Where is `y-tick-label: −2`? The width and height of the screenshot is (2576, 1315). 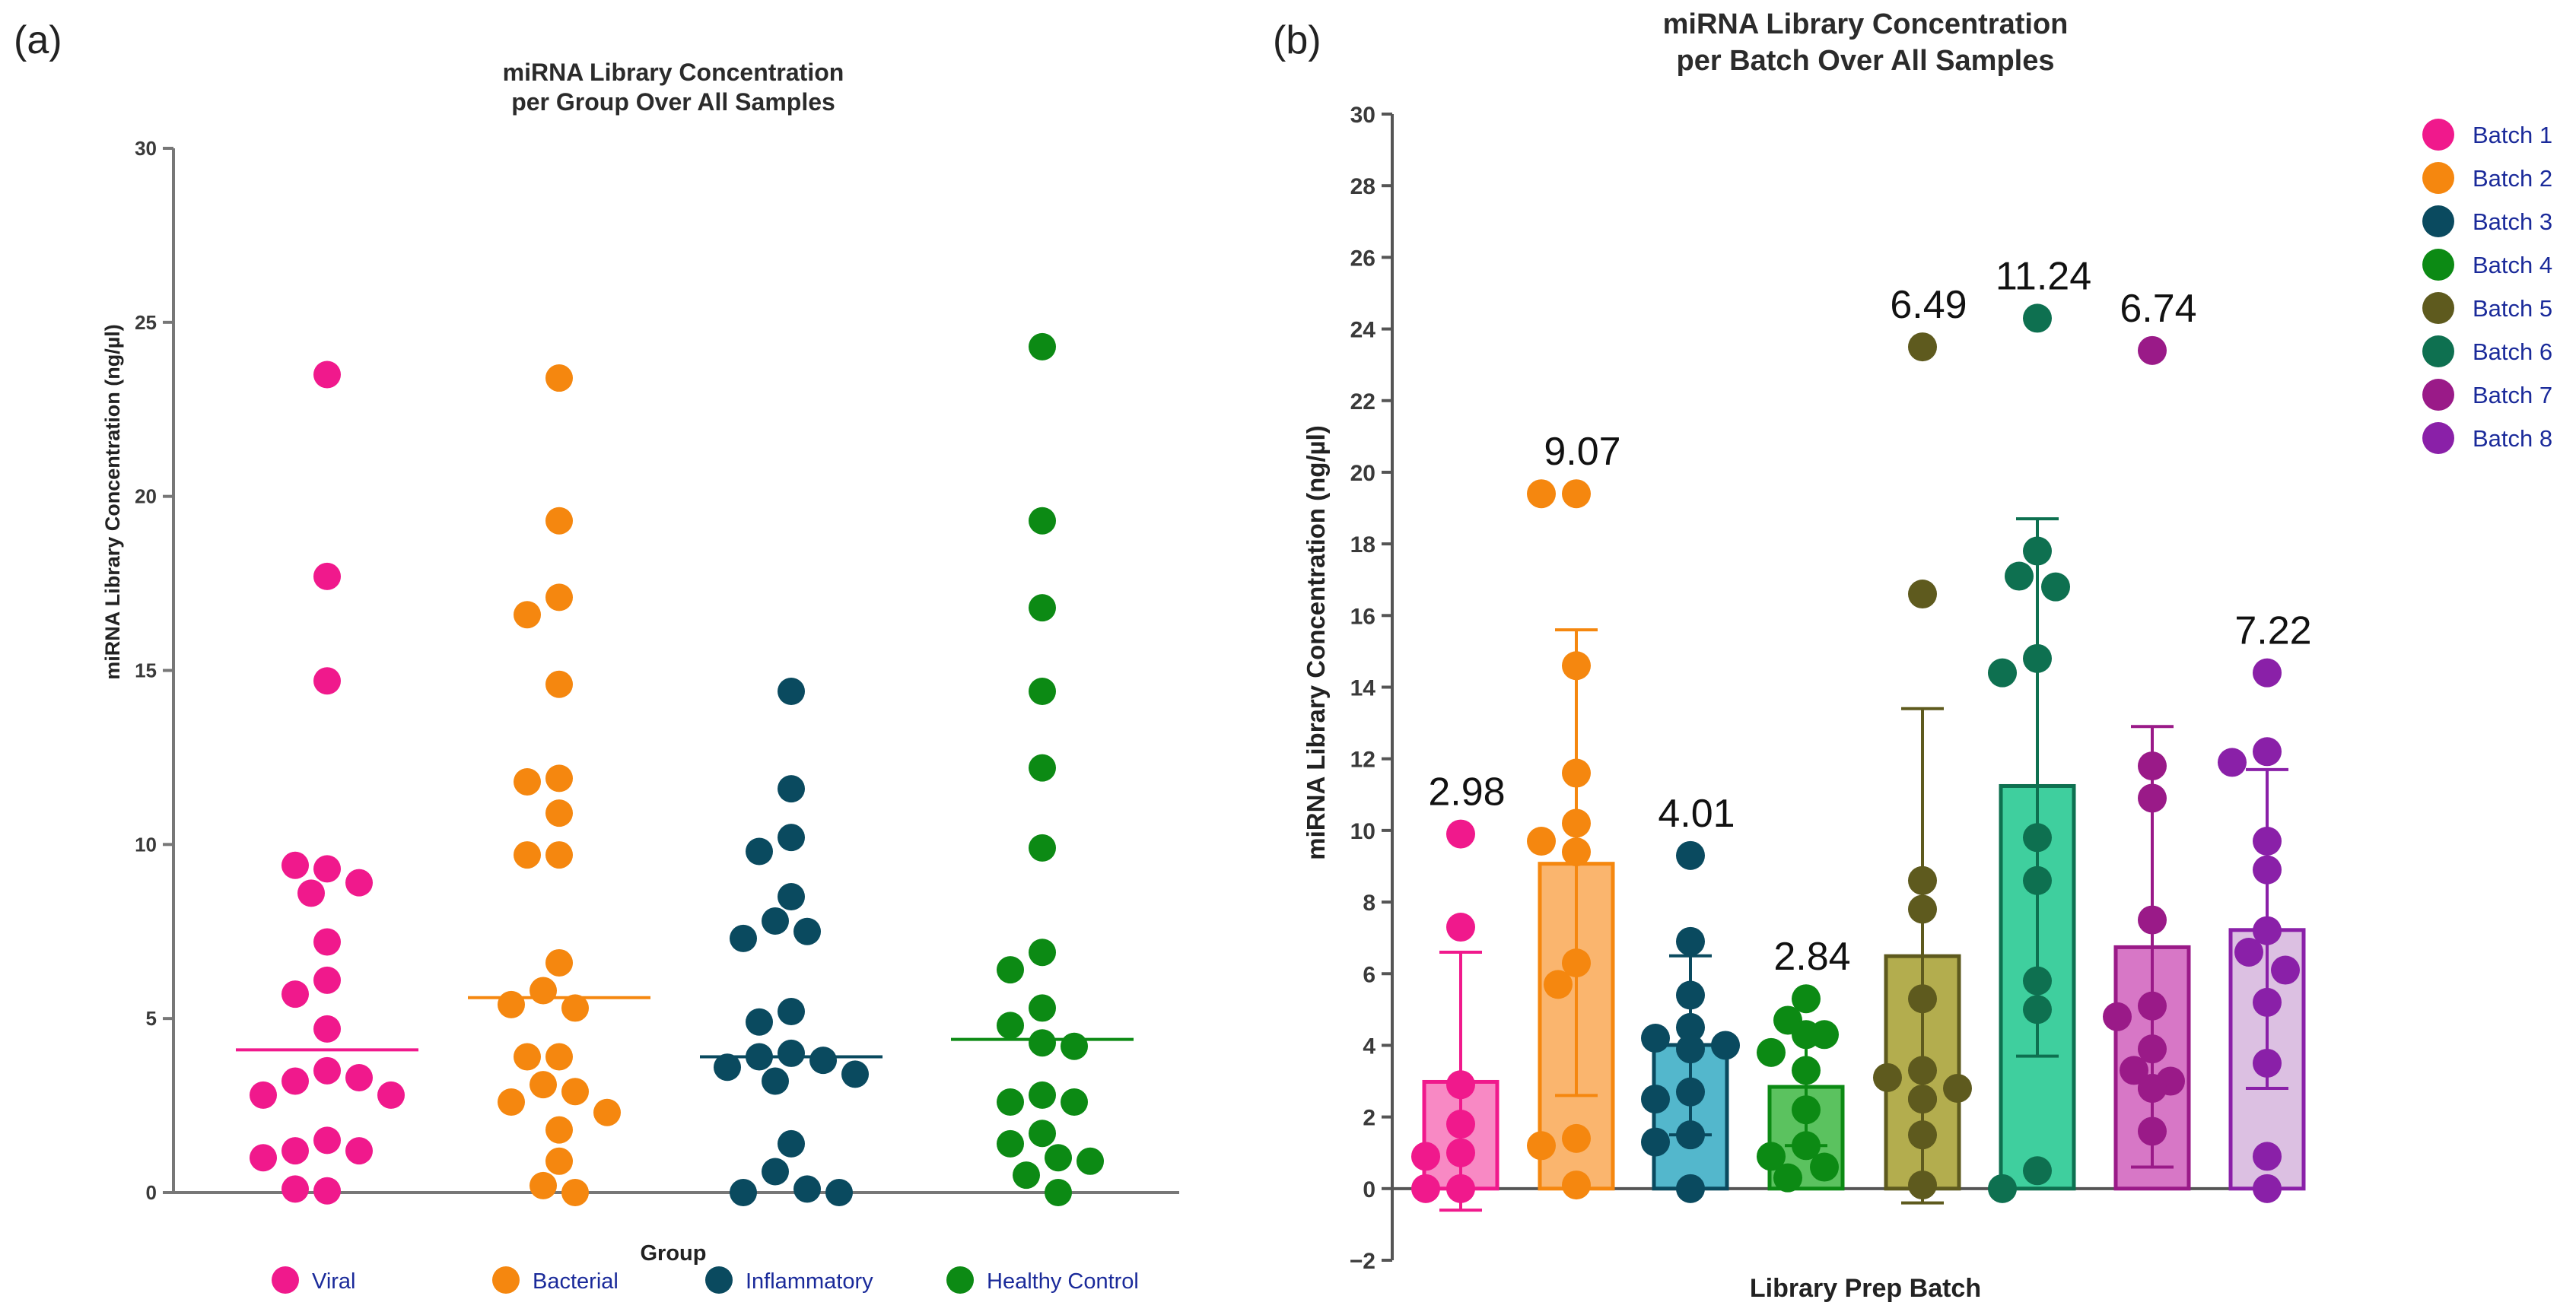
y-tick-label: −2 is located at coordinates (1363, 1261).